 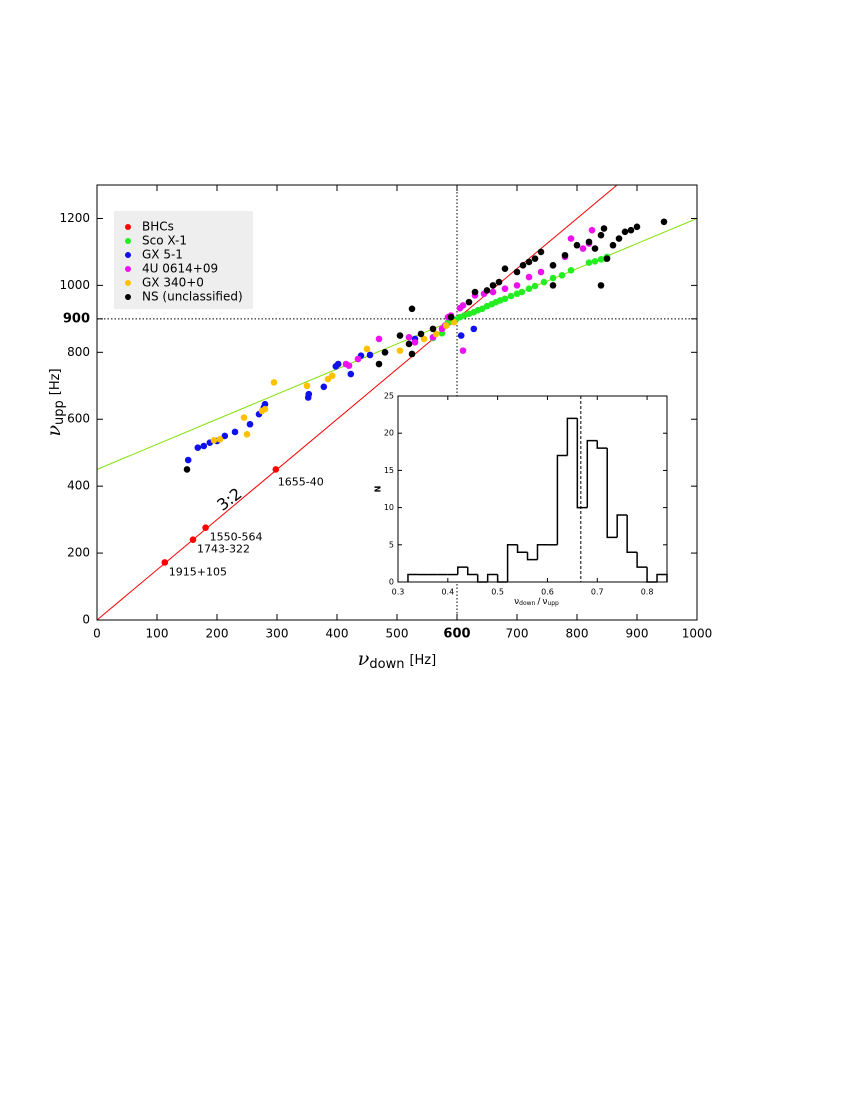 What do you see at coordinates (180, 269) in the screenshot?
I see `legend-label: 4U 0614+09` at bounding box center [180, 269].